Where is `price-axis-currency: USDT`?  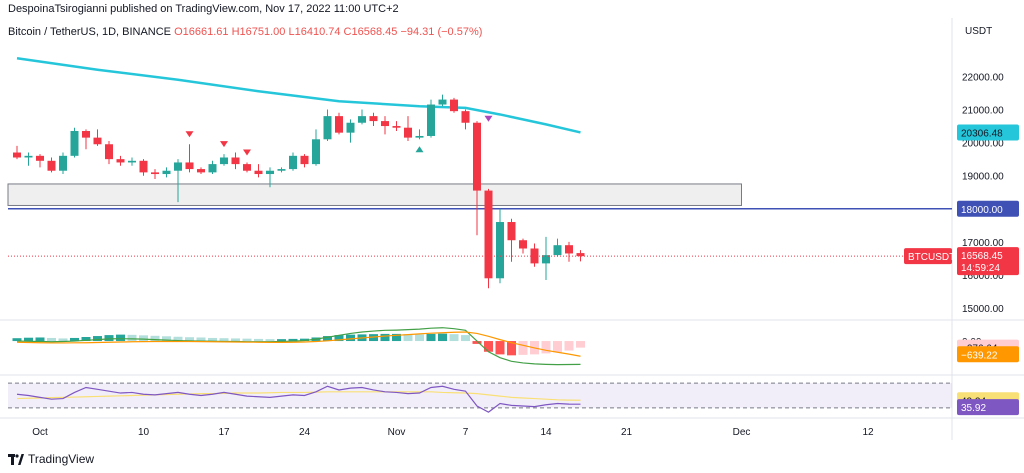 price-axis-currency: USDT is located at coordinates (979, 31).